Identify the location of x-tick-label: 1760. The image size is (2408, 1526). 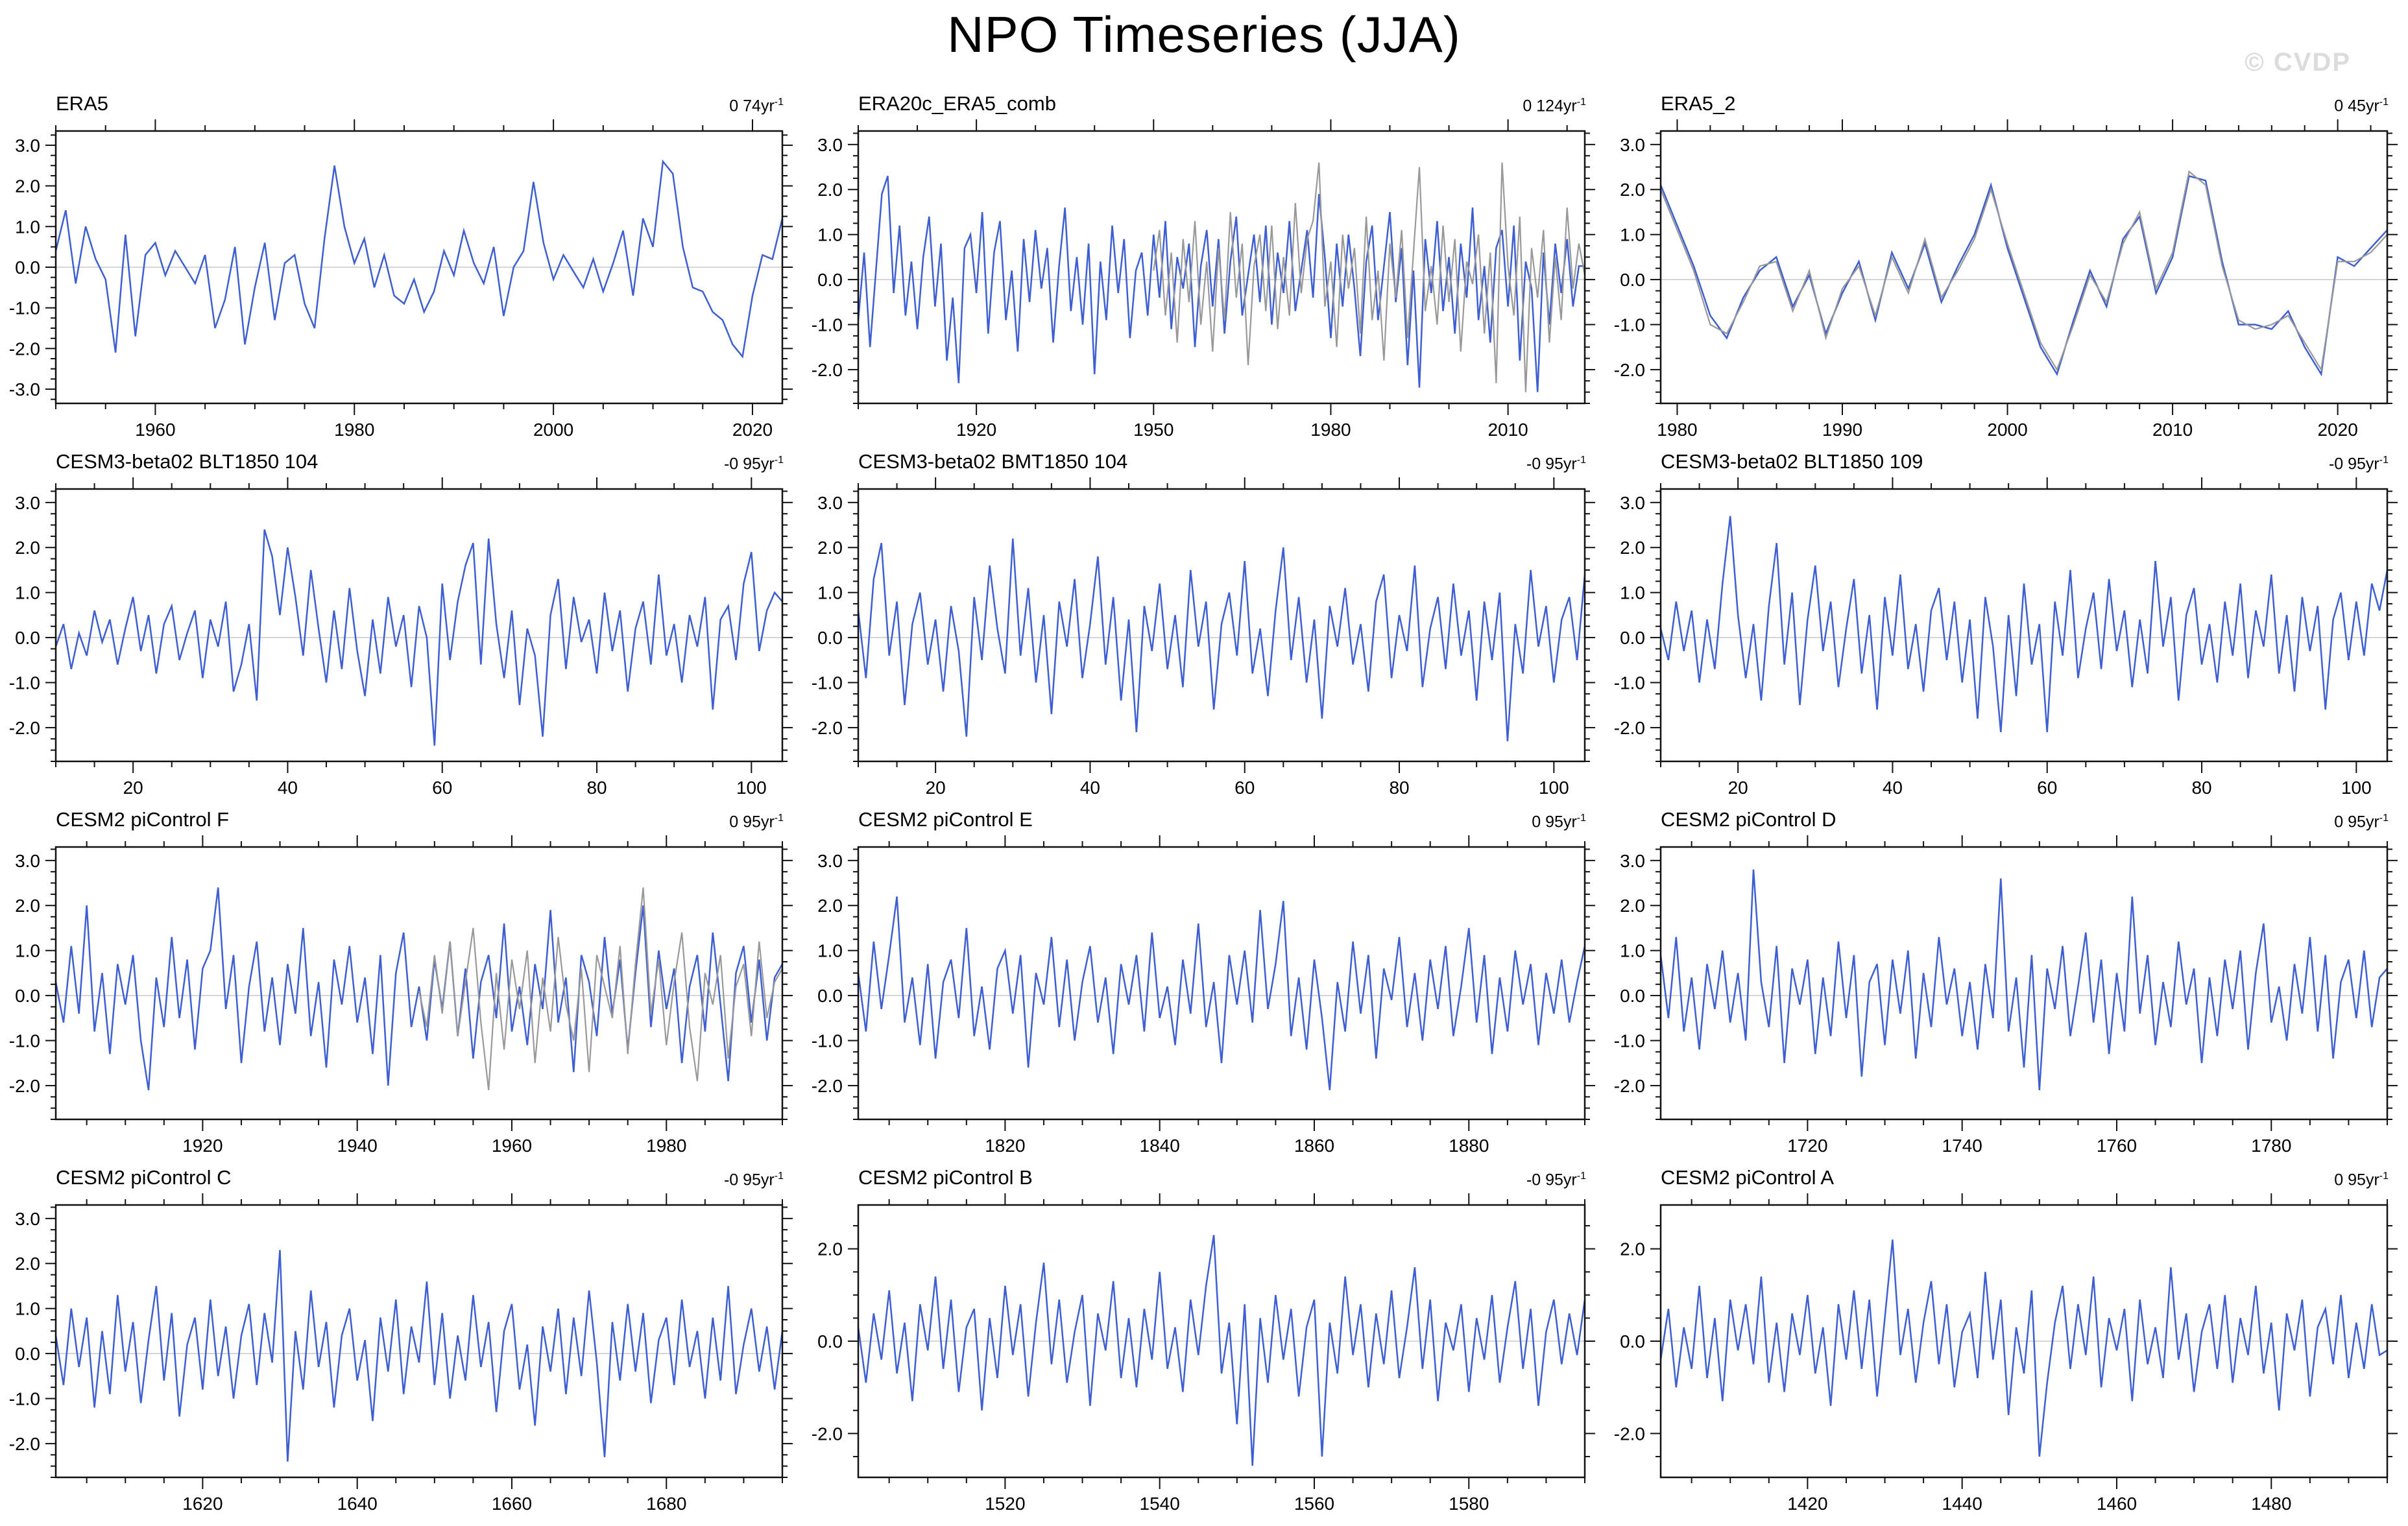
(2117, 1146).